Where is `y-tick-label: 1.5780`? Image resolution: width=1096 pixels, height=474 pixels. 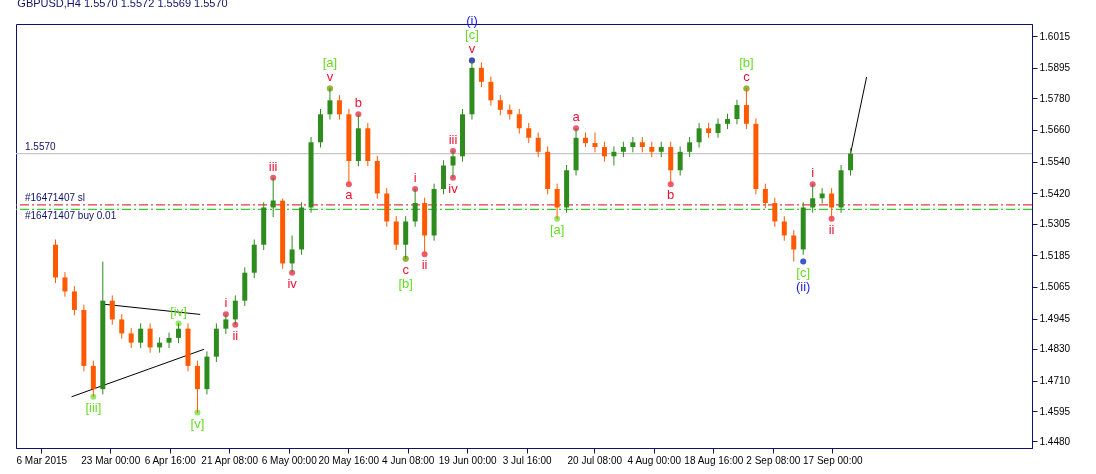 y-tick-label: 1.5780 is located at coordinates (1055, 98).